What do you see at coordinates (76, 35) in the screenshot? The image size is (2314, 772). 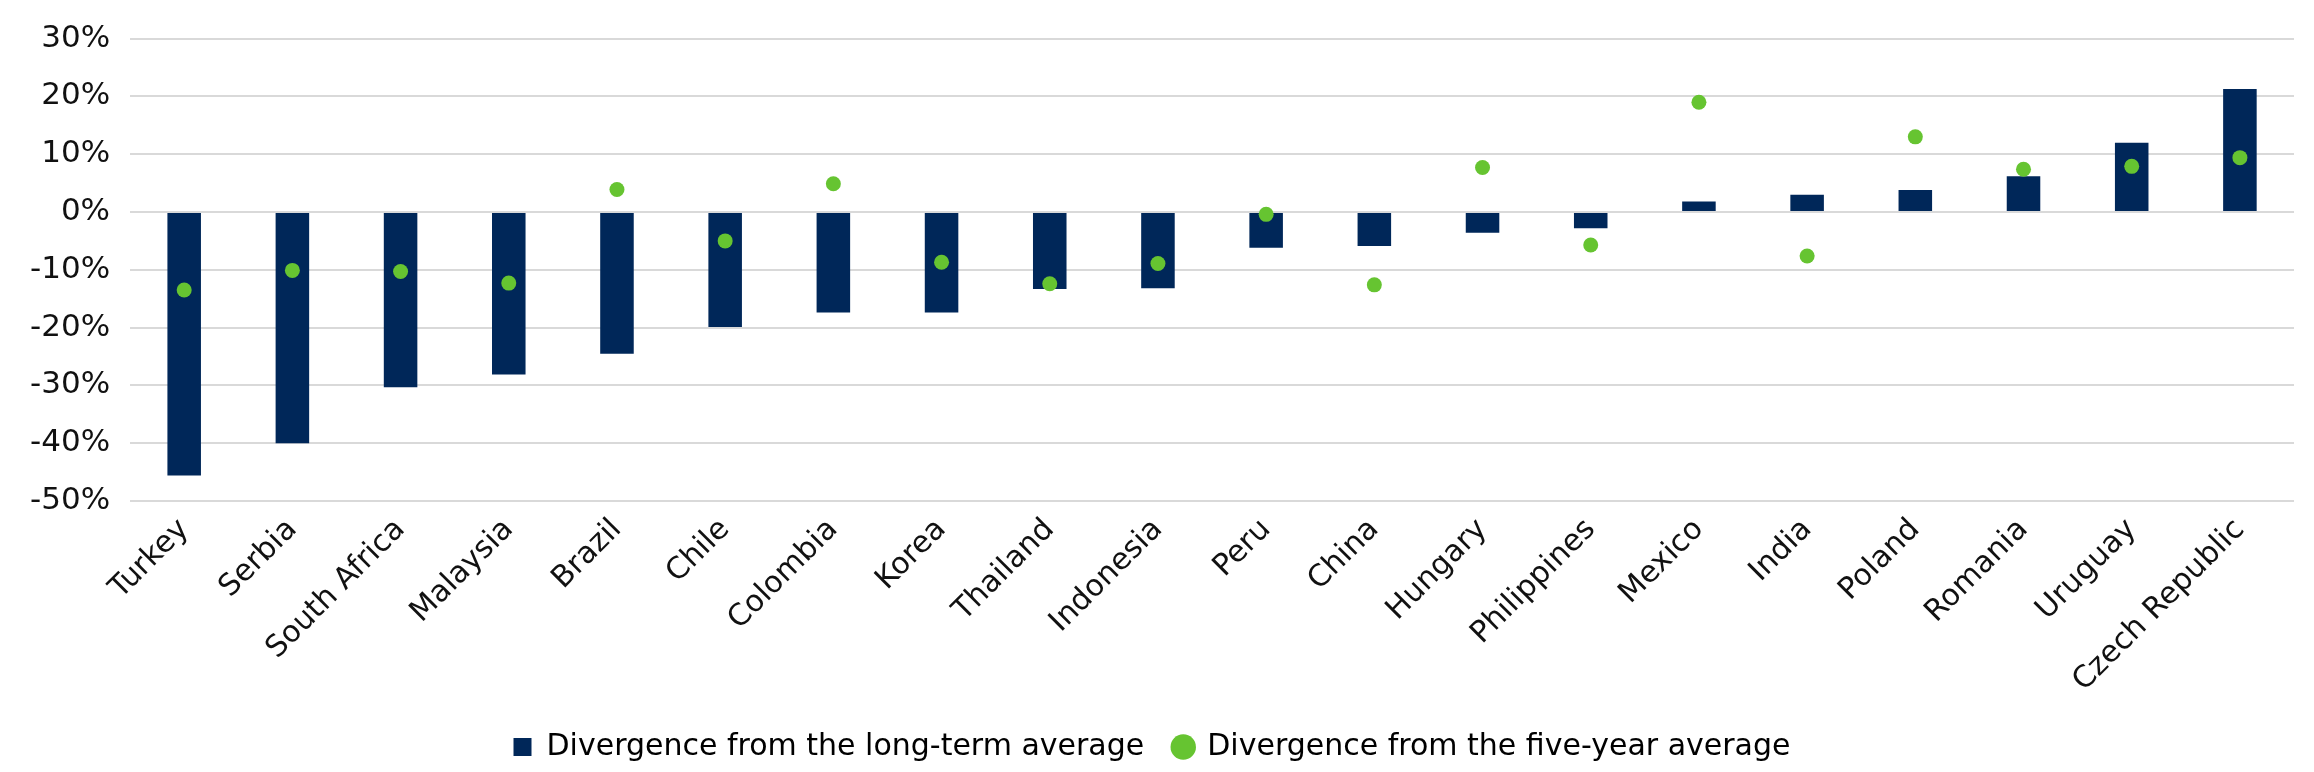 I see `y-tick-label: 30%` at bounding box center [76, 35].